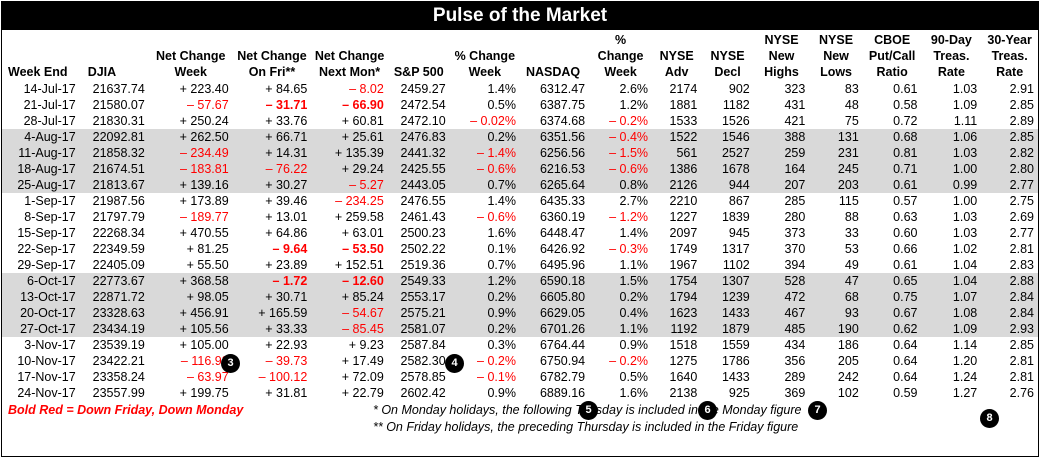 The image size is (1042, 460). I want to click on table-cell: 485, so click(781, 329).